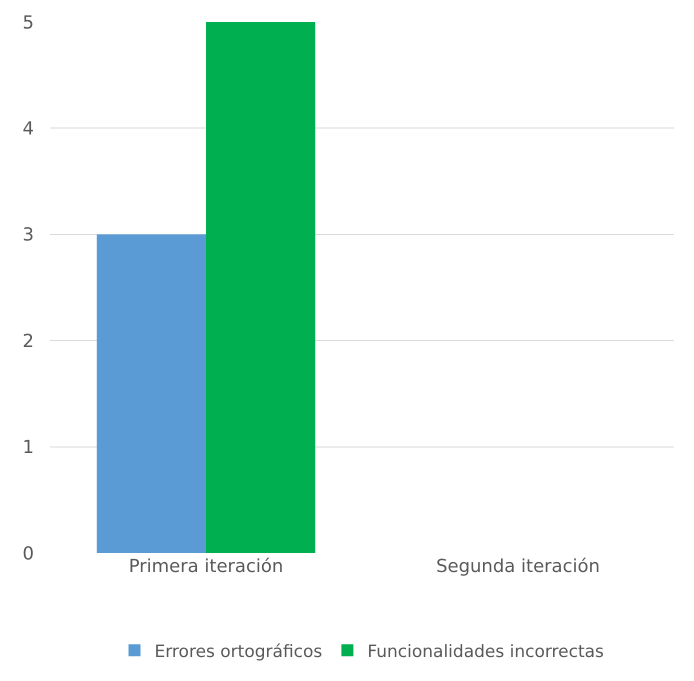 The height and width of the screenshot is (681, 694). What do you see at coordinates (238, 652) in the screenshot?
I see `legend-label: Errores ortográficos` at bounding box center [238, 652].